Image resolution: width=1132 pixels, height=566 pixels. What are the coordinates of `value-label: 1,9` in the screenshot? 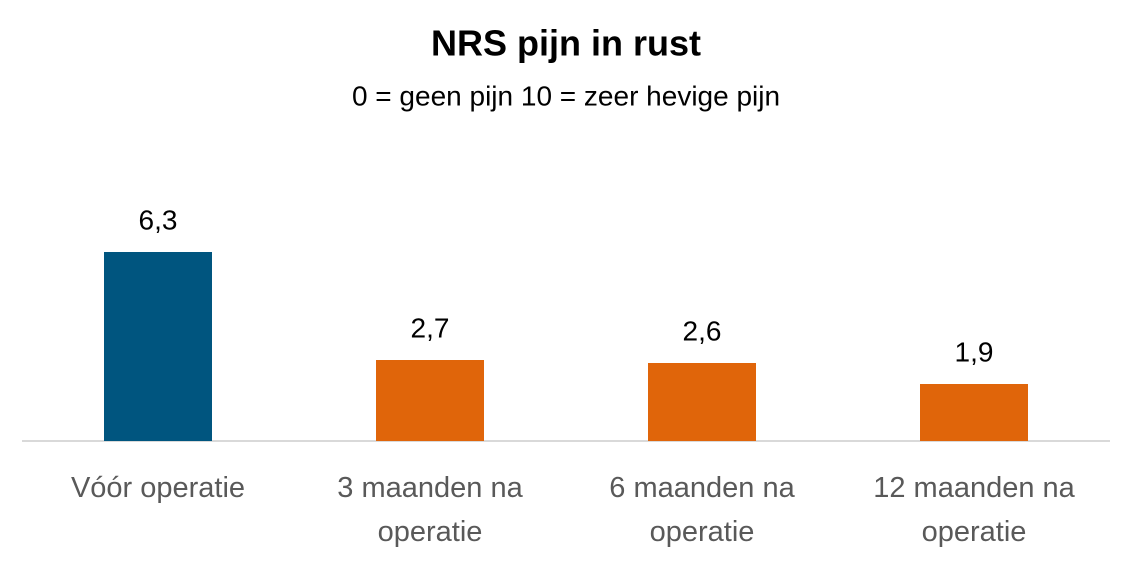 It's located at (974, 351).